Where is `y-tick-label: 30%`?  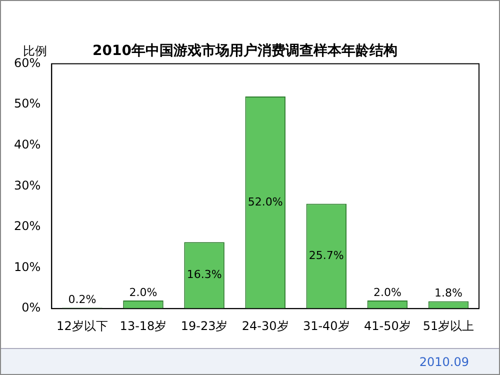 y-tick-label: 30% is located at coordinates (27, 185).